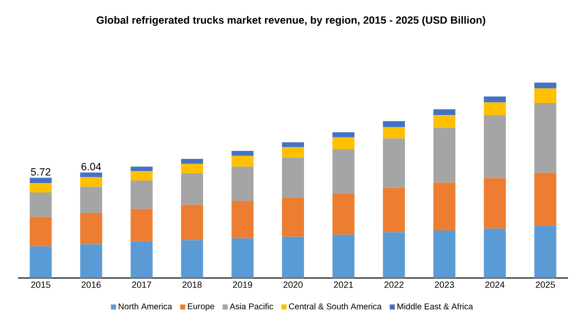 Image resolution: width=582 pixels, height=330 pixels. Describe the element at coordinates (40, 285) in the screenshot. I see `x-tick-label: 2015` at that location.